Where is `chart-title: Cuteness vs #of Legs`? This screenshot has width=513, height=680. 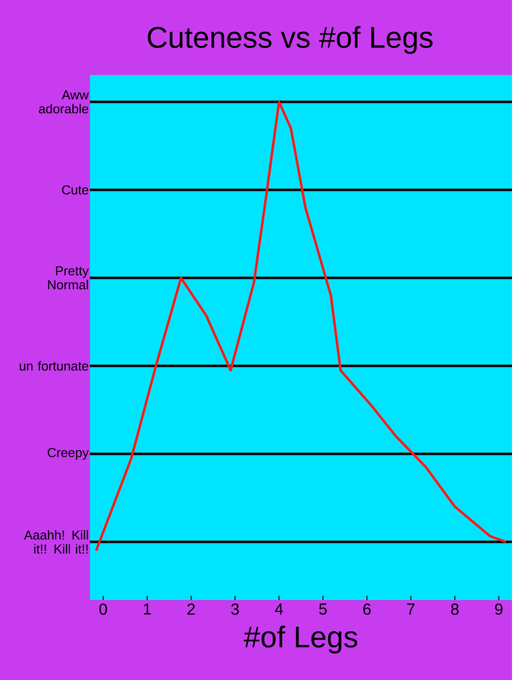 chart-title: Cuteness vs #of Legs is located at coordinates (290, 40).